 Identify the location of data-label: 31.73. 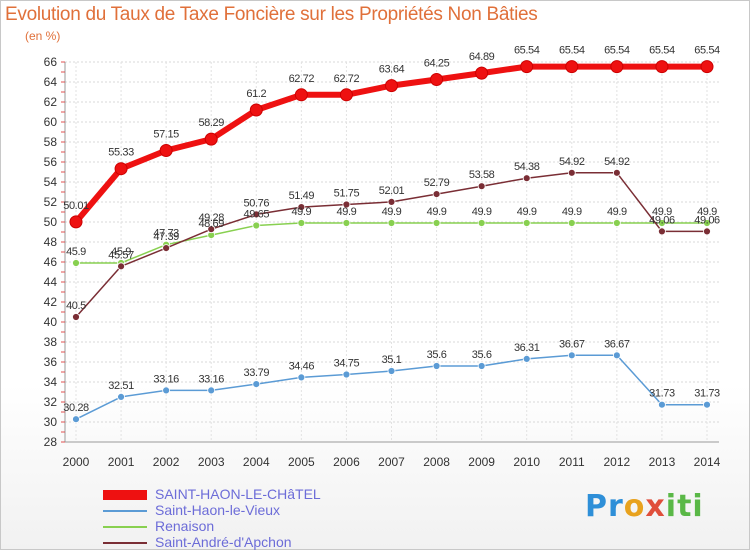
(662, 394).